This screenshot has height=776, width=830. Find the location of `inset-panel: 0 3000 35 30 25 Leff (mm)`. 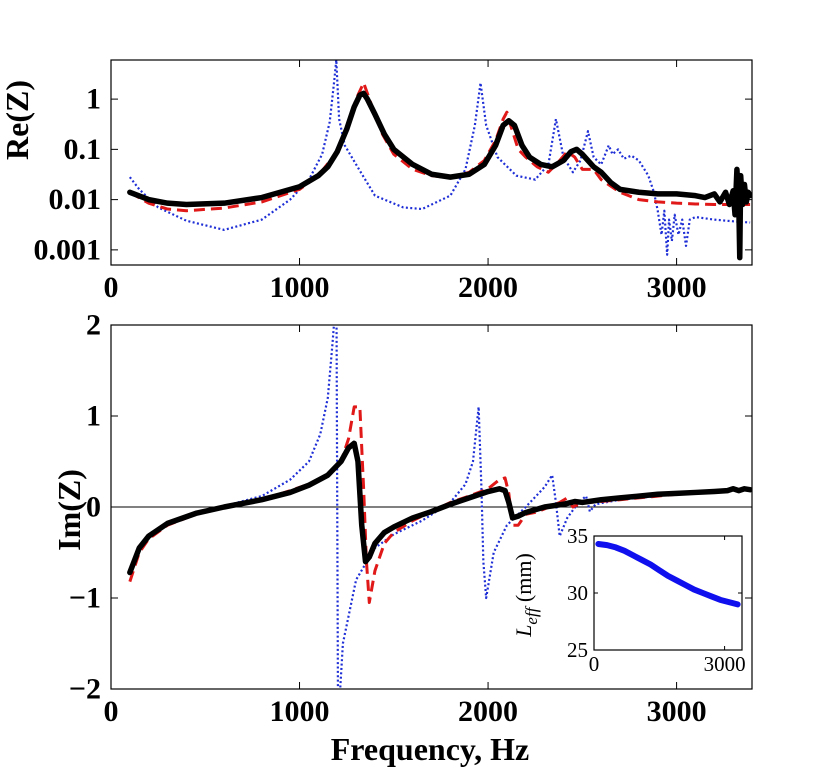

inset-panel: 0 3000 35 30 25 Leff (mm) is located at coordinates (628, 600).